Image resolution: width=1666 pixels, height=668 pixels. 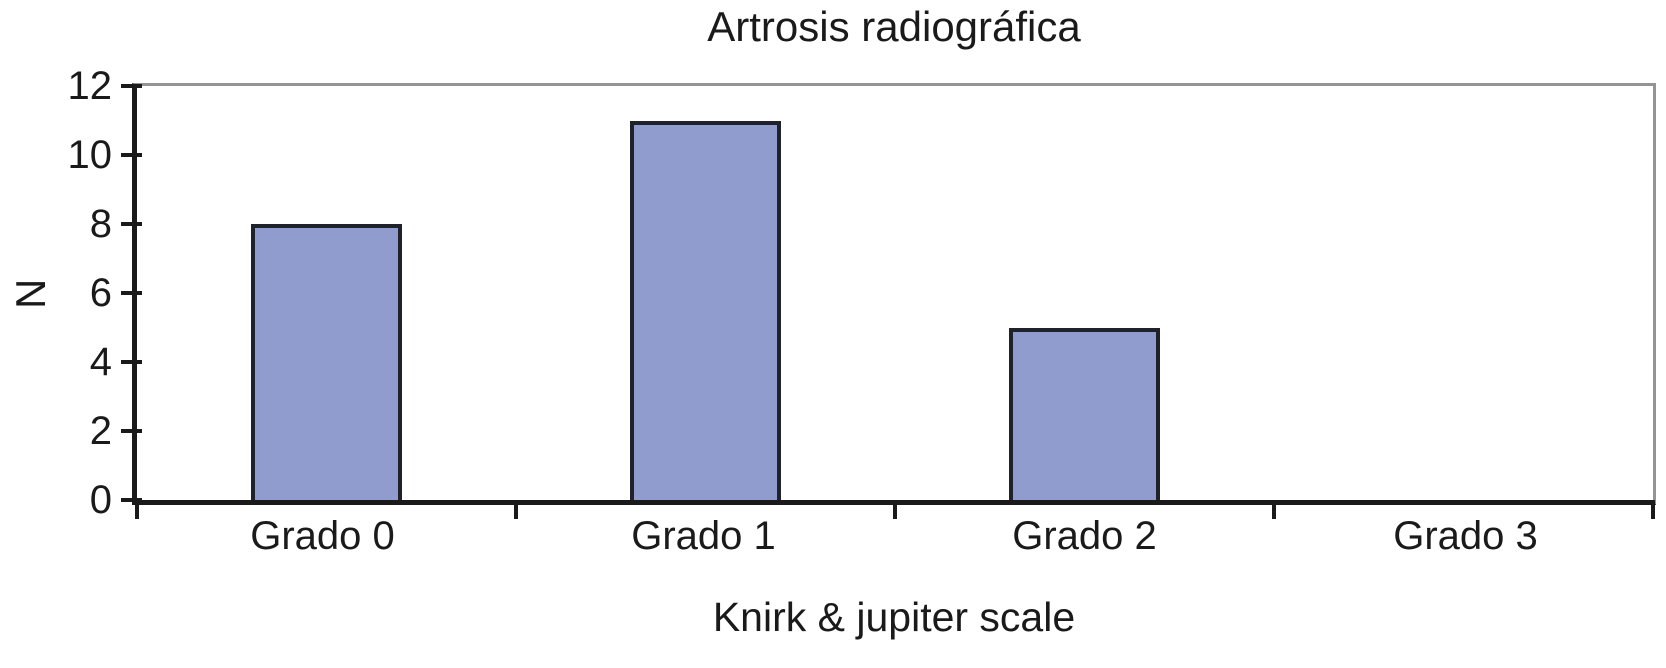 What do you see at coordinates (100, 500) in the screenshot?
I see `y-tick-label: 0` at bounding box center [100, 500].